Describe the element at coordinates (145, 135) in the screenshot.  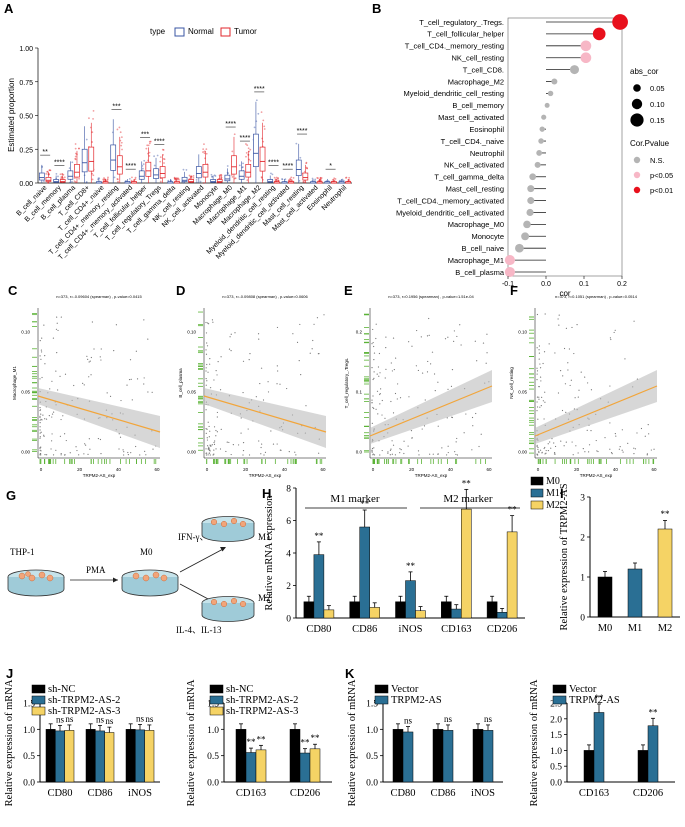
I see `a-sig-label: ***` at that location.